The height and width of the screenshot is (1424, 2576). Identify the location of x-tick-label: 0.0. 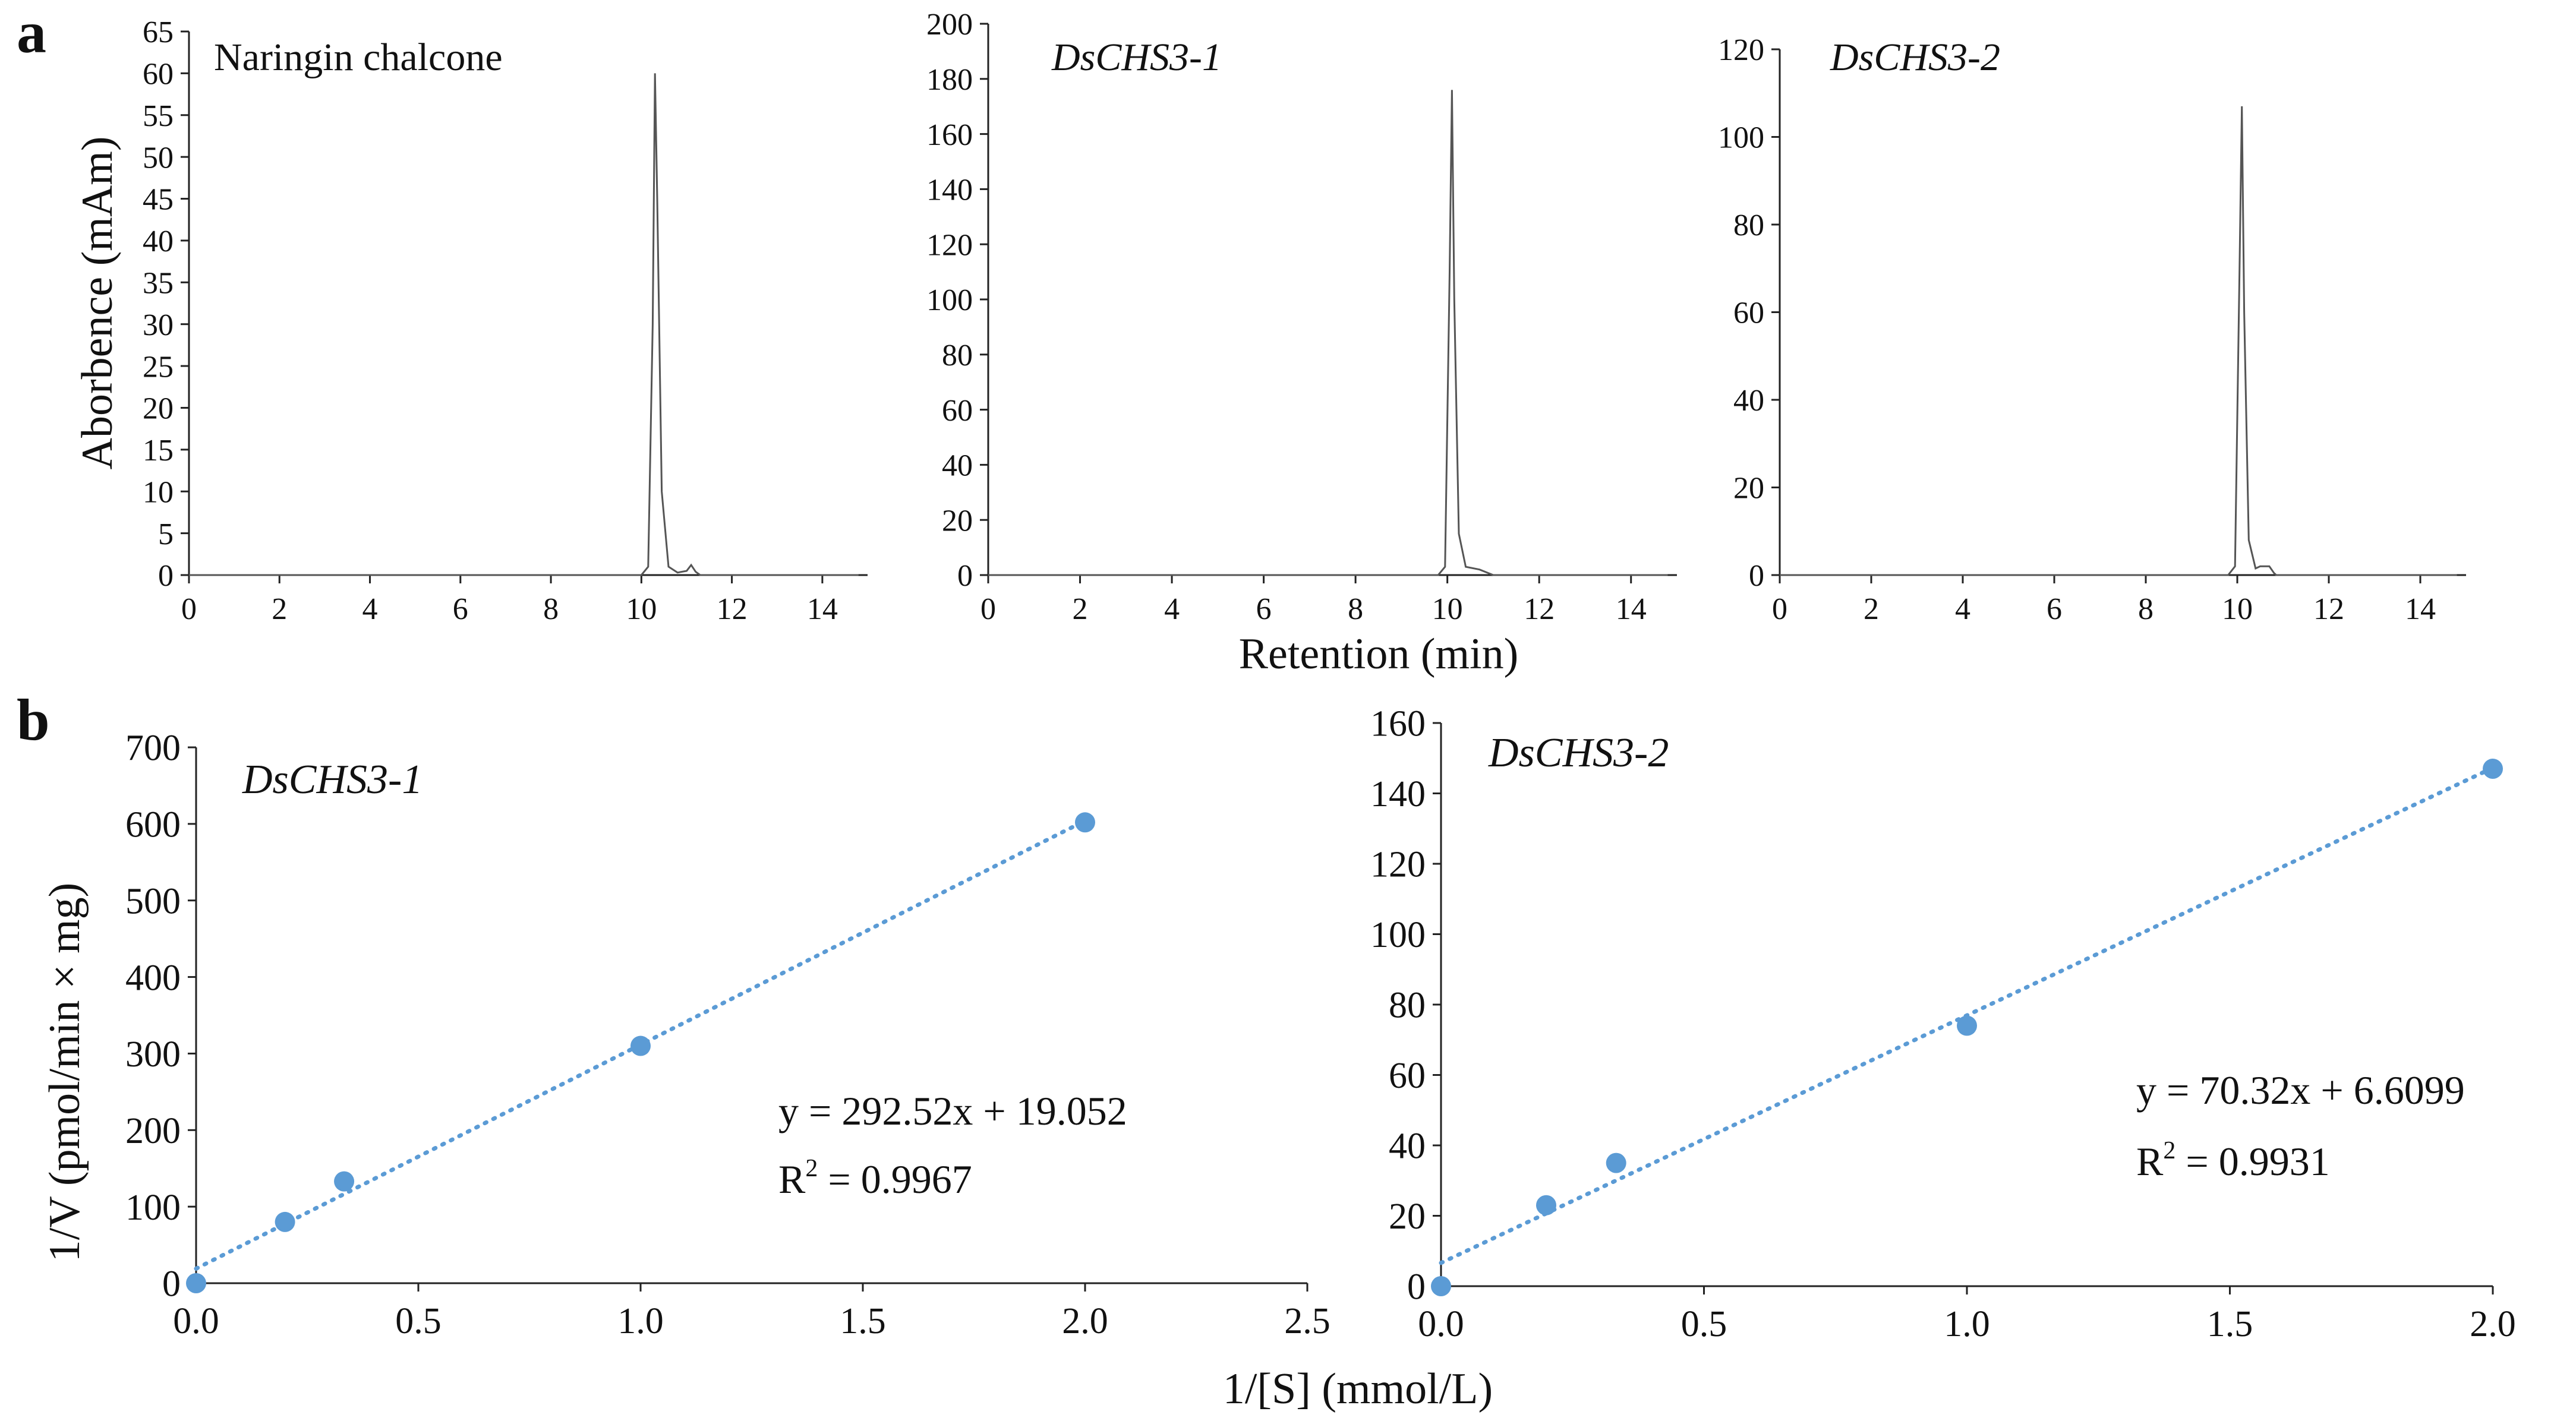
(1441, 1324).